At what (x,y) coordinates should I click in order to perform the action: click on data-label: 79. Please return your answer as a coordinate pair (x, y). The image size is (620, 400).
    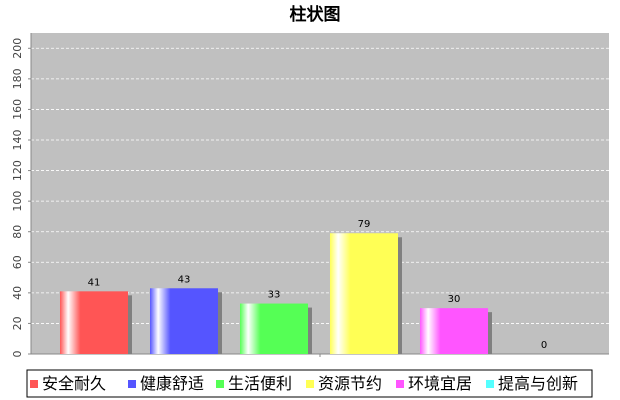
    Looking at the image, I should click on (364, 224).